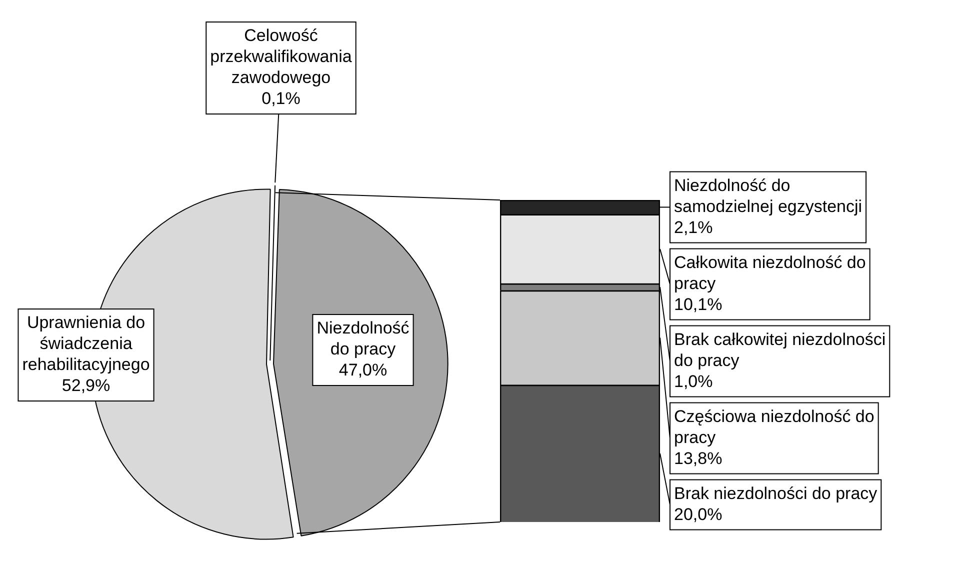  I want to click on series-label: Brak niezdolności do pracy, so click(776, 493).